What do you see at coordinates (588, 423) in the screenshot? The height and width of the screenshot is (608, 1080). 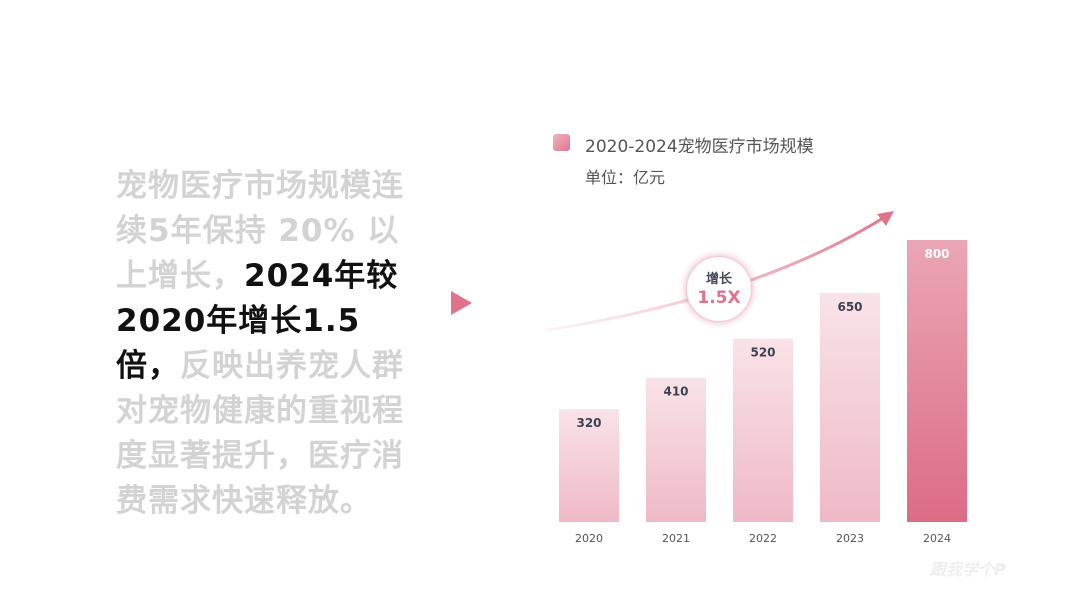 I see `value-label-2020: 320` at bounding box center [588, 423].